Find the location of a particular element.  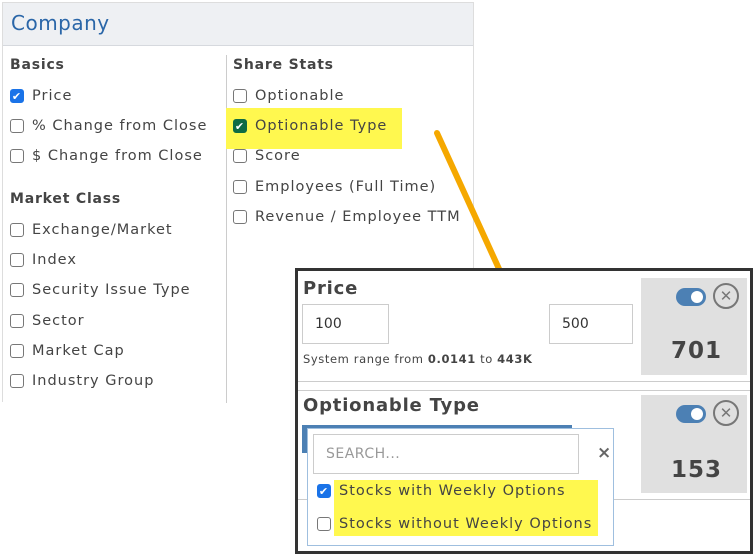

field-option: Industry Group is located at coordinates (82, 381).